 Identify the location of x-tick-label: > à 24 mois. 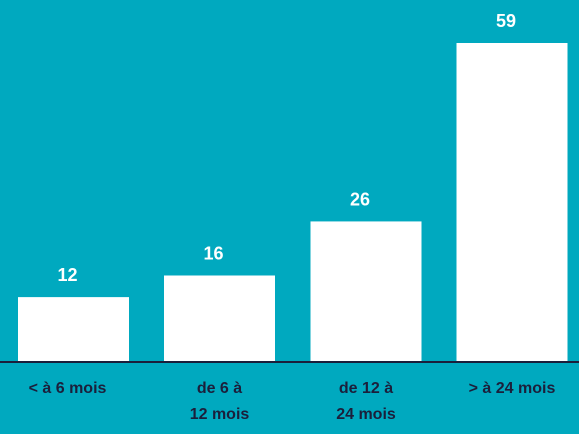
(512, 388).